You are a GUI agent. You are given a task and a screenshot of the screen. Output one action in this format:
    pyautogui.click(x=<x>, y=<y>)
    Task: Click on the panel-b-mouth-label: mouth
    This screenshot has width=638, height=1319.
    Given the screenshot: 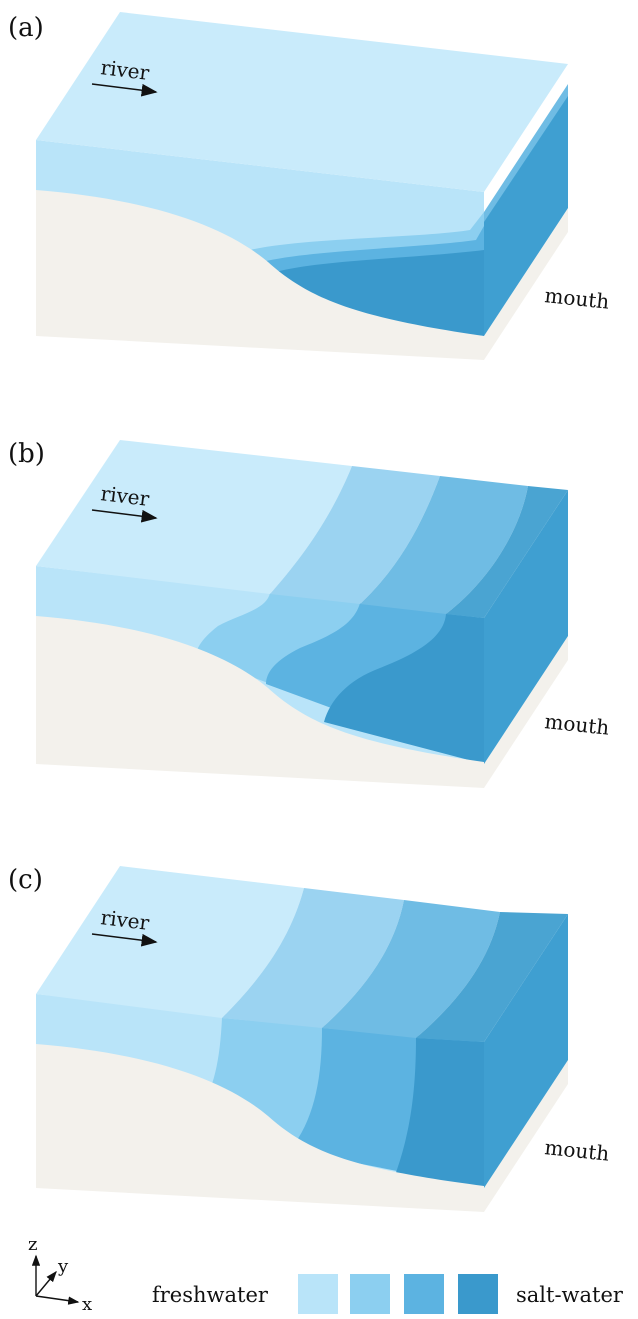 What is the action you would take?
    pyautogui.click(x=576, y=724)
    